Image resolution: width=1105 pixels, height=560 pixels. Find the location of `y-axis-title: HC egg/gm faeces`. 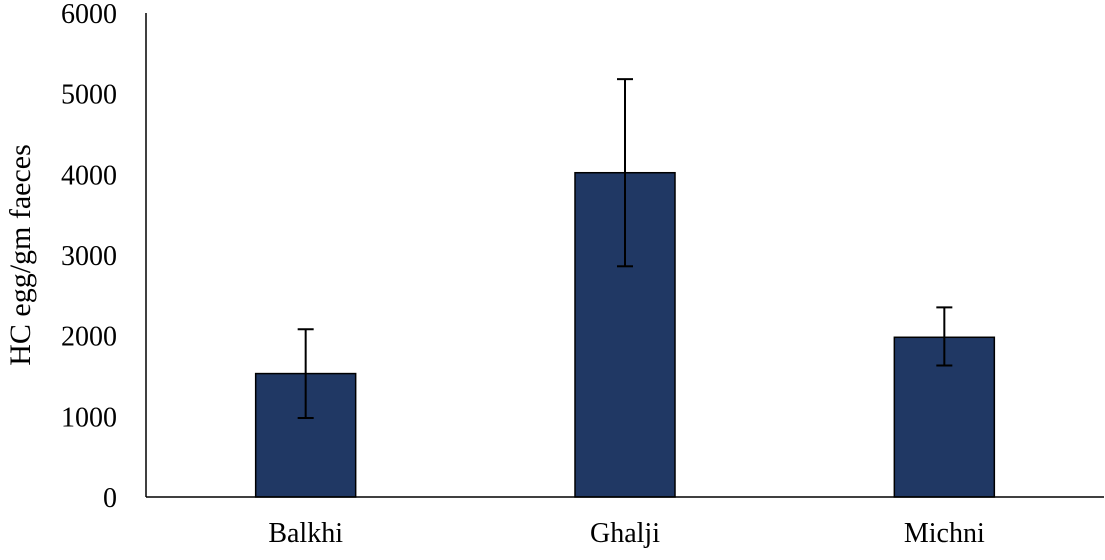

y-axis-title: HC egg/gm faeces is located at coordinates (20, 255).